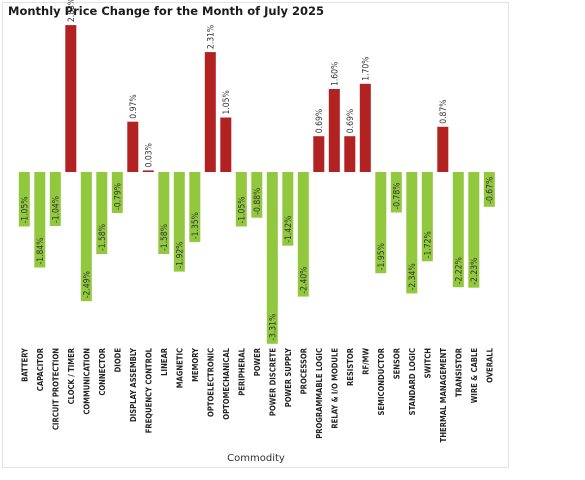 Image resolution: width=585 pixels, height=480 pixels. Describe the element at coordinates (56, 209) in the screenshot. I see `data-label-circuit-protection: -1.04%` at that location.